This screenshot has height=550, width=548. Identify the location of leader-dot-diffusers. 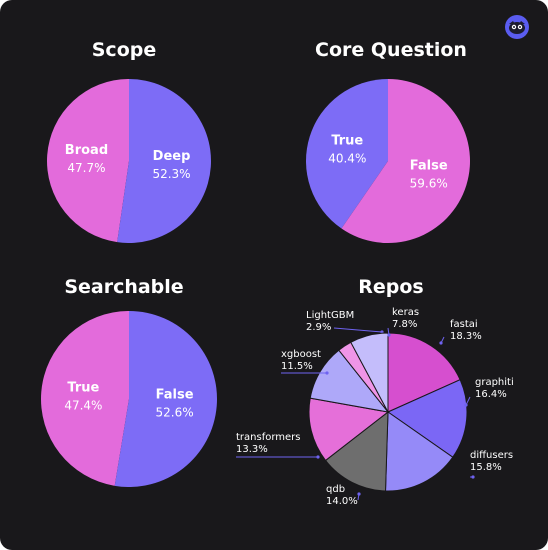
(473, 477).